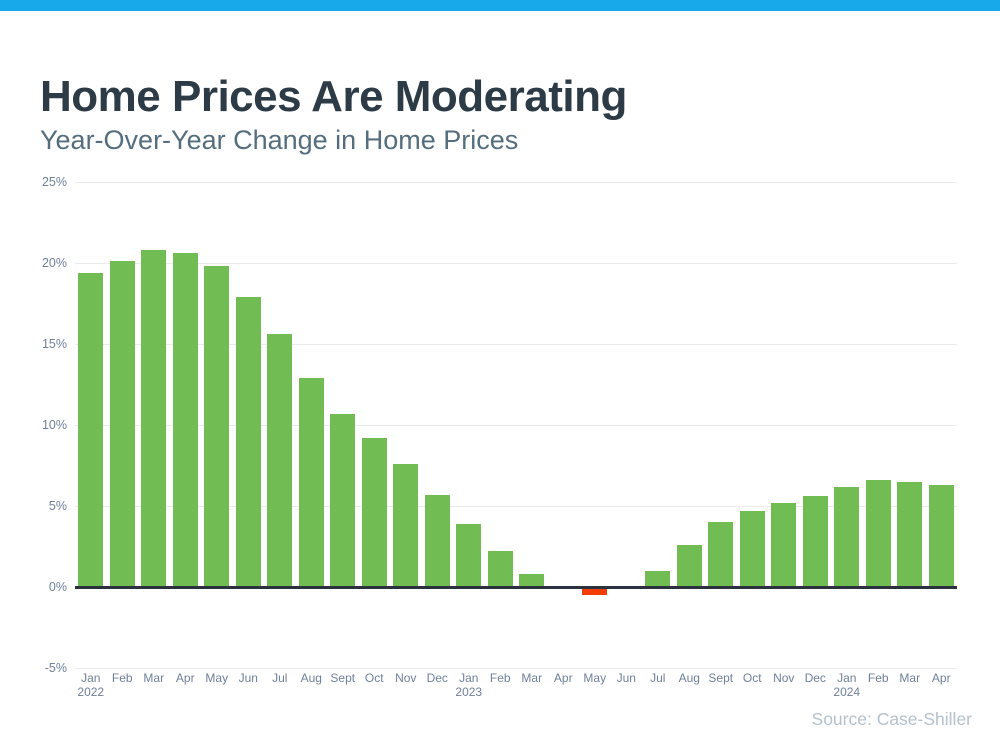  What do you see at coordinates (500, 5) in the screenshot?
I see `top-accent-bar` at bounding box center [500, 5].